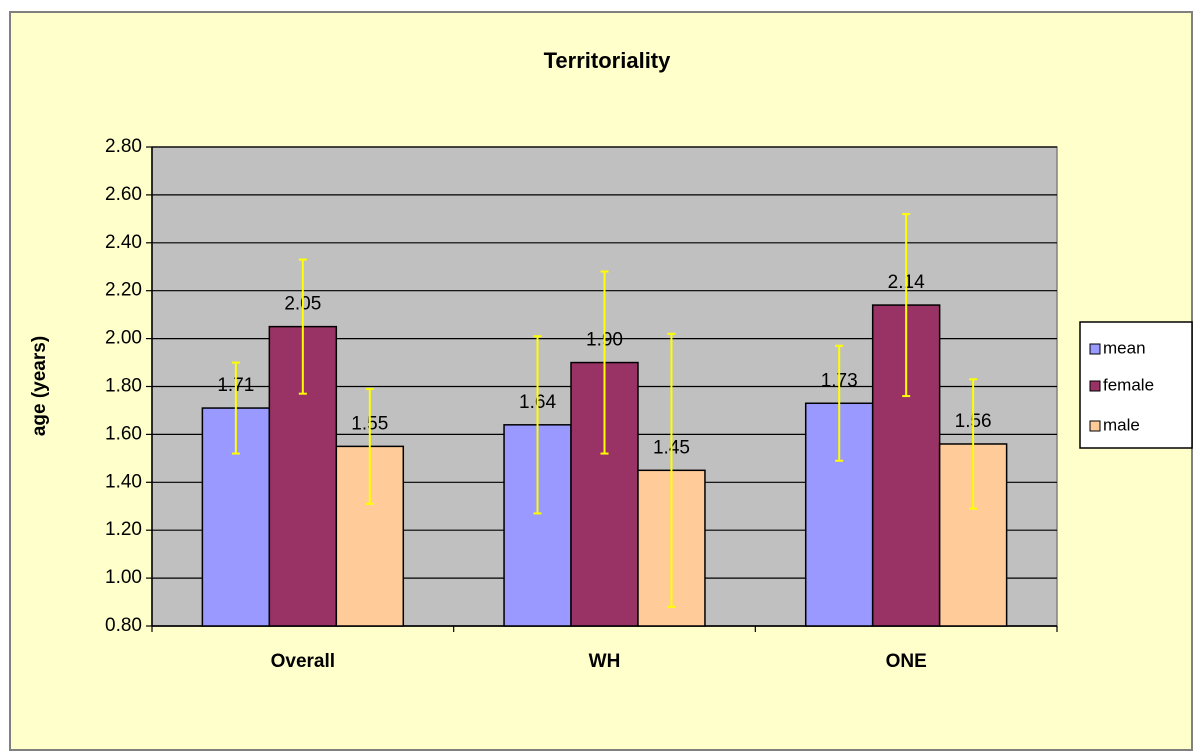 Image resolution: width=1194 pixels, height=752 pixels. Describe the element at coordinates (906, 661) in the screenshot. I see `x-tick-label: ONE` at that location.